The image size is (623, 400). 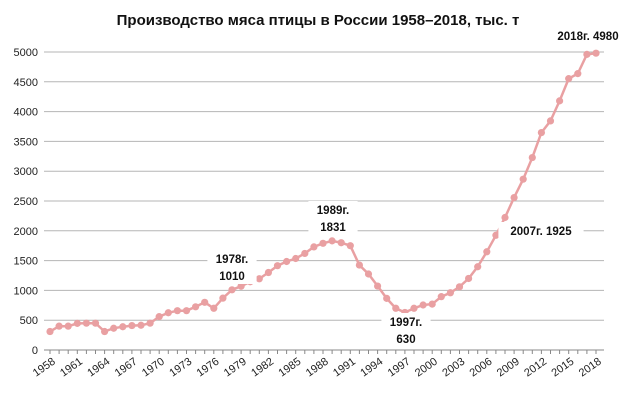 What do you see at coordinates (26, 53) in the screenshot?
I see `y-tick-label: 5000` at bounding box center [26, 53].